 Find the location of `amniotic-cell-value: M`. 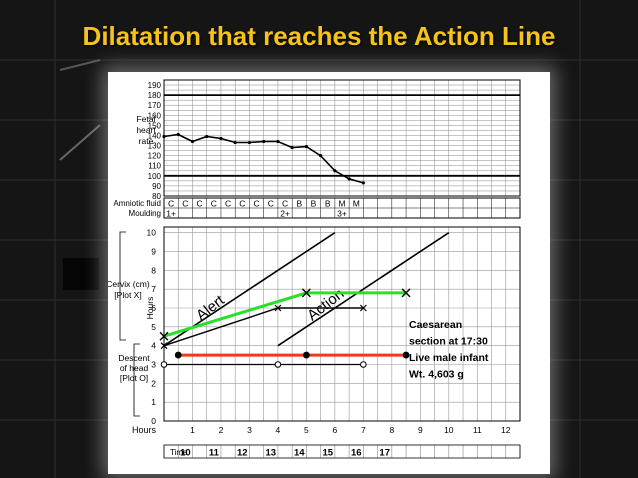

amniotic-cell-value: M is located at coordinates (356, 204).